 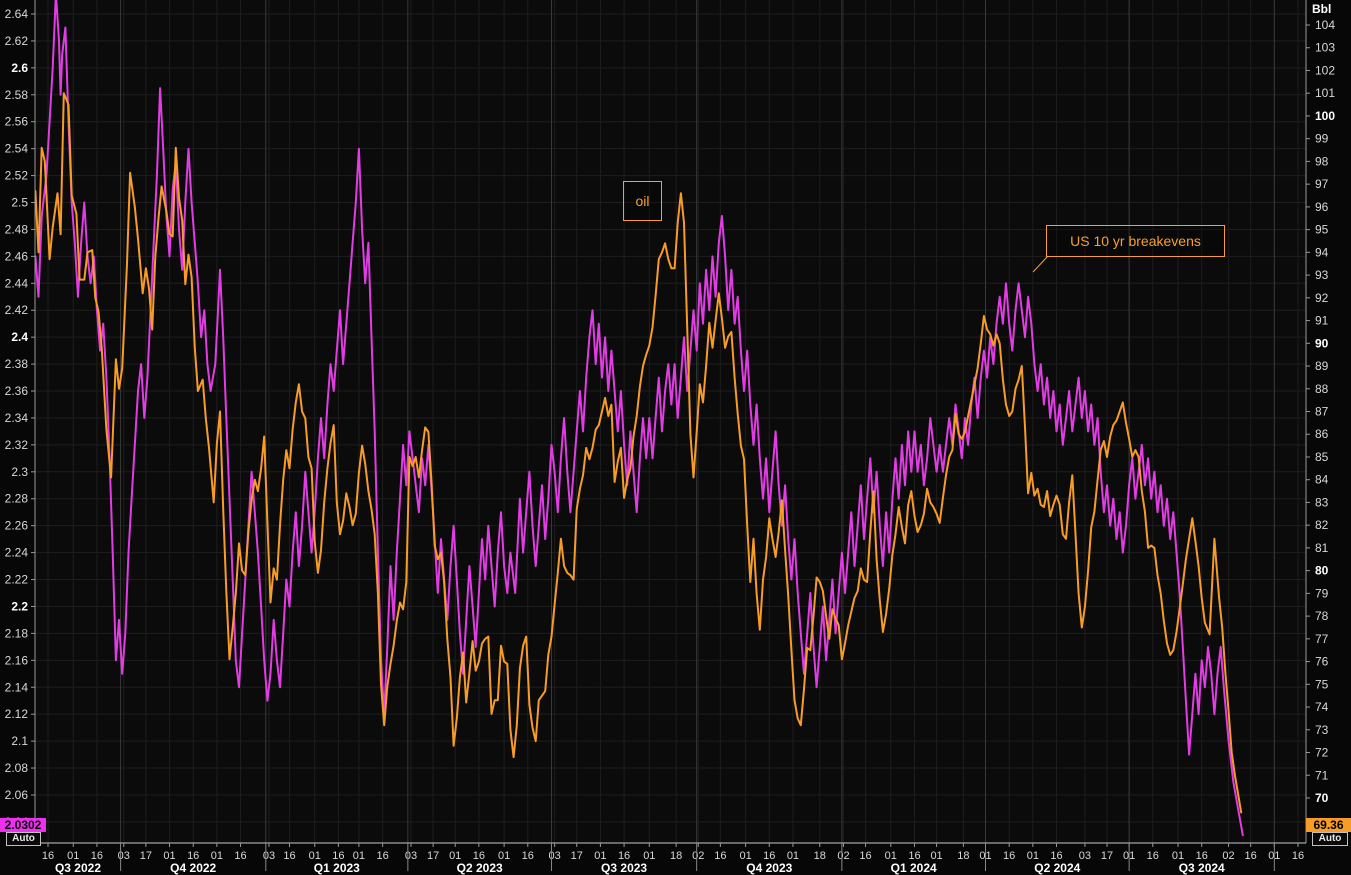 What do you see at coordinates (1322, 298) in the screenshot?
I see `svg-text: 92` at bounding box center [1322, 298].